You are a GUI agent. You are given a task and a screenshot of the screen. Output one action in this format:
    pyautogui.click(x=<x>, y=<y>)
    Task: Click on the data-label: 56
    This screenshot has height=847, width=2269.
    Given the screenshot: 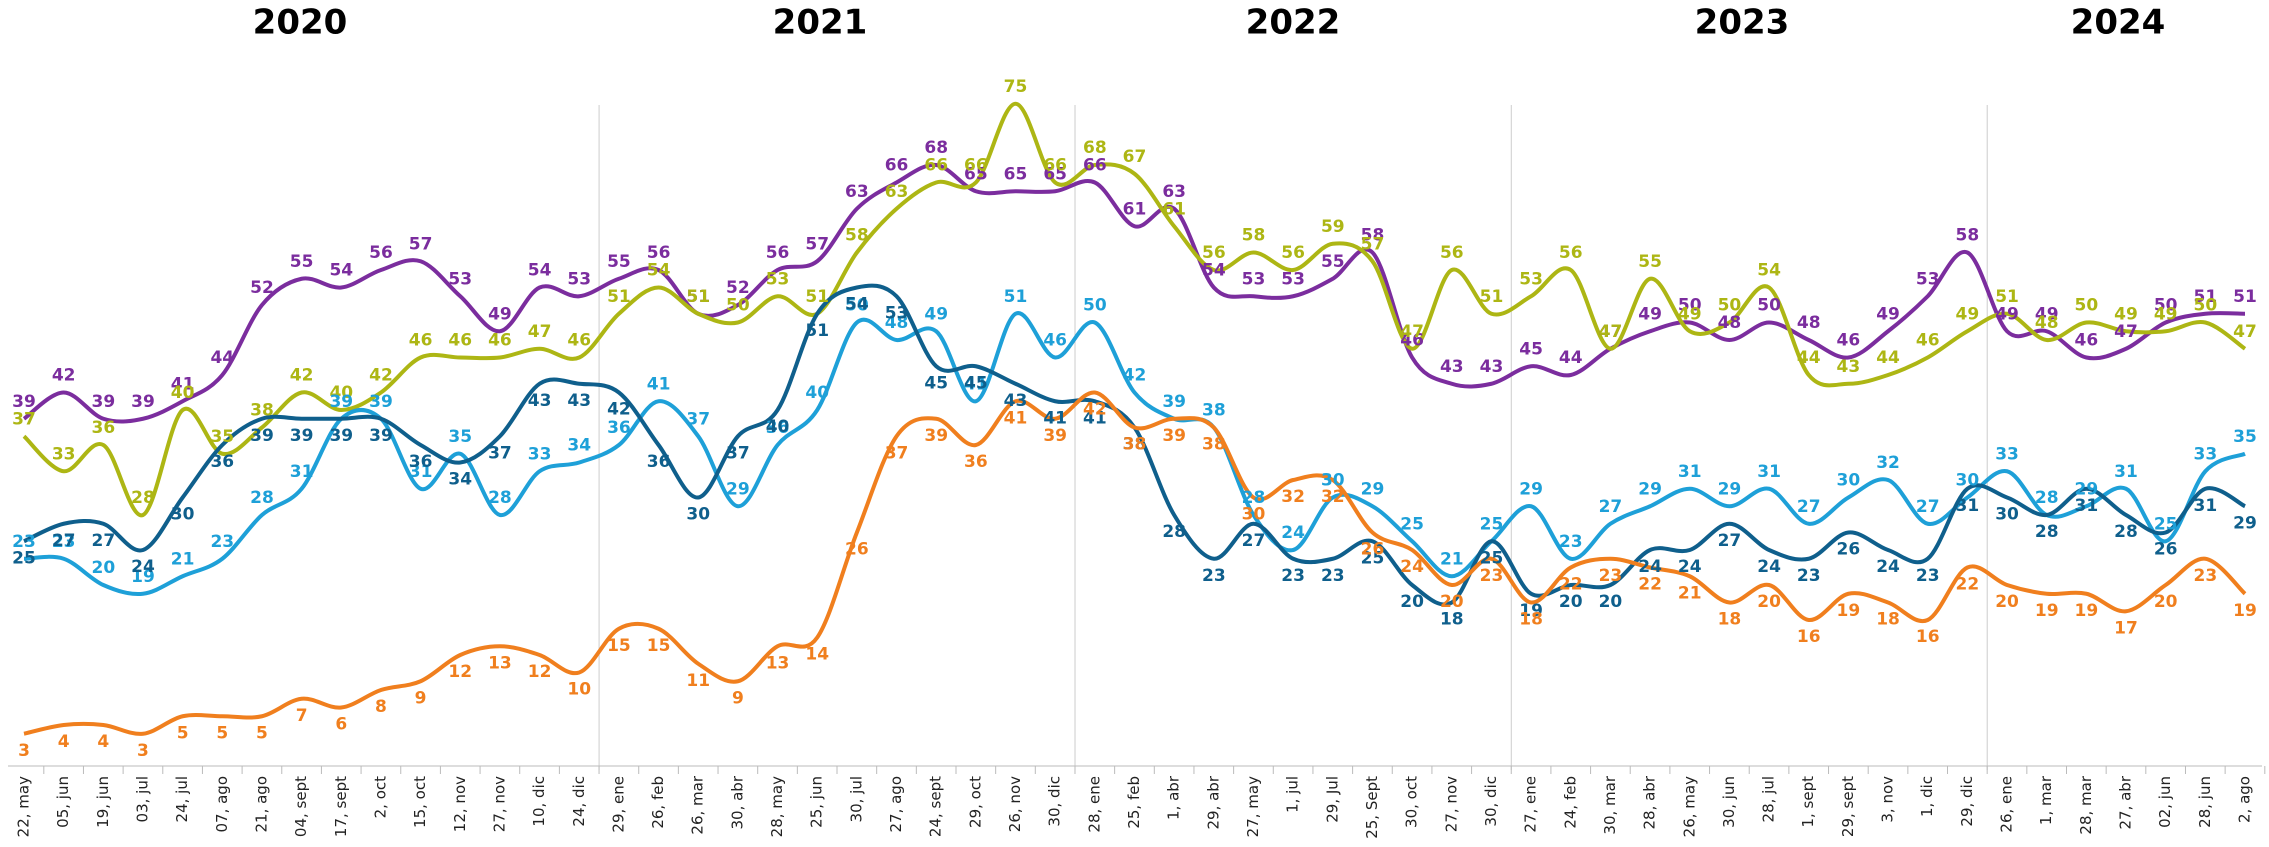 What is the action you would take?
    pyautogui.click(x=1571, y=253)
    